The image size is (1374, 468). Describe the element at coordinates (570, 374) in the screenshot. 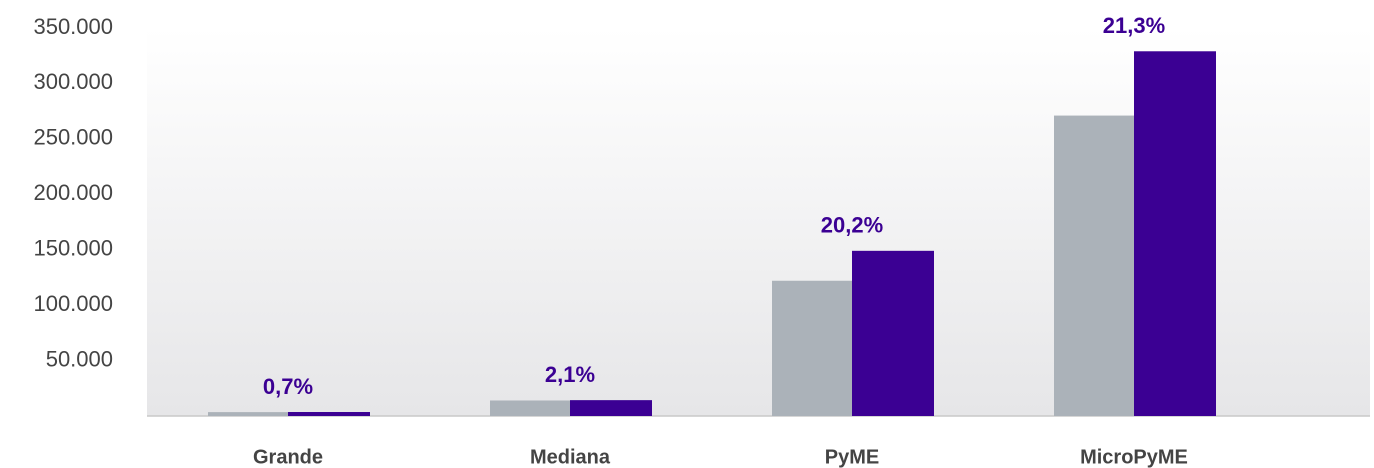

I see `annotation: 2,1%` at that location.